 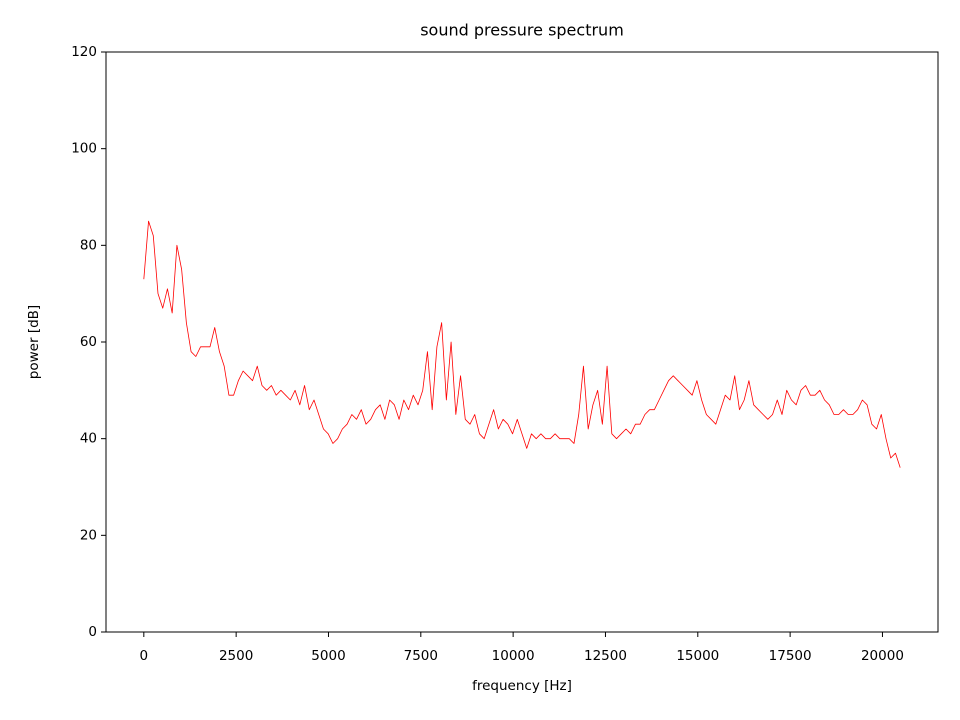 What do you see at coordinates (513, 656) in the screenshot?
I see `x-tick-label: 10000` at bounding box center [513, 656].